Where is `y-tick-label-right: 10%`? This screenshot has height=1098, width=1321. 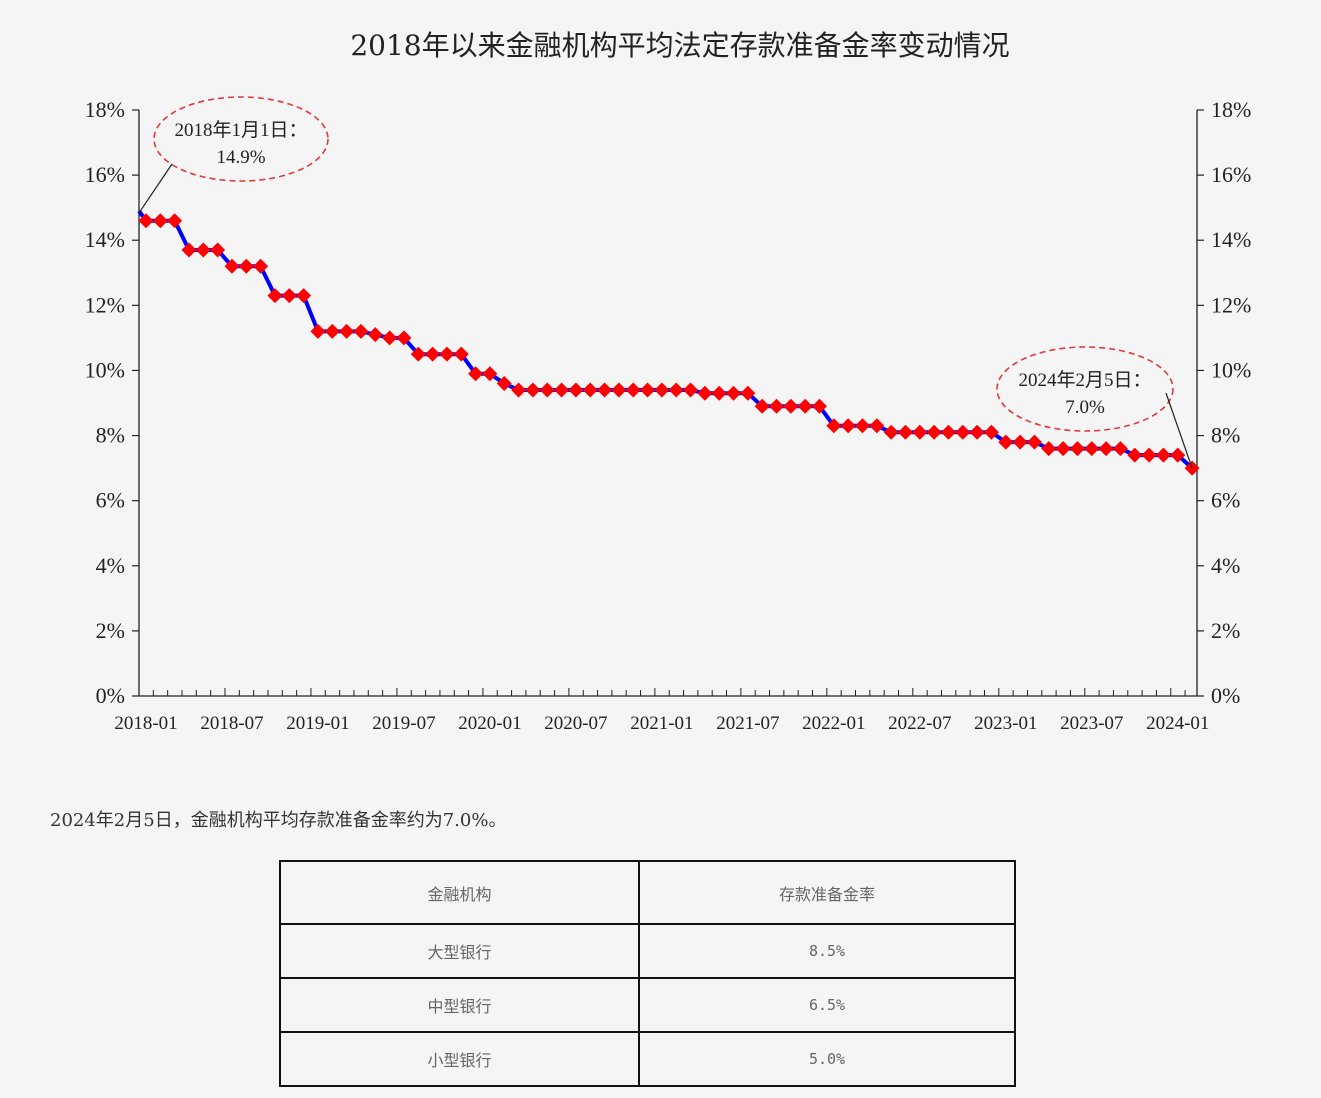 y-tick-label-right: 10% is located at coordinates (1231, 369).